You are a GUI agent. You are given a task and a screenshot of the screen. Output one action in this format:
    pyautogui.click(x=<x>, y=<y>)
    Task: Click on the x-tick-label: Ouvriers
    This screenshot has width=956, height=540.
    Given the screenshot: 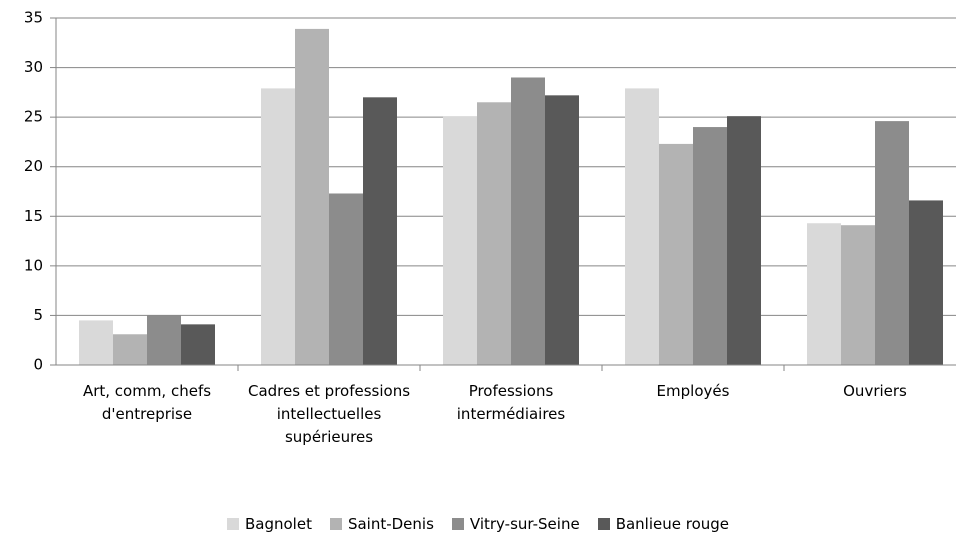 What is the action you would take?
    pyautogui.click(x=875, y=391)
    